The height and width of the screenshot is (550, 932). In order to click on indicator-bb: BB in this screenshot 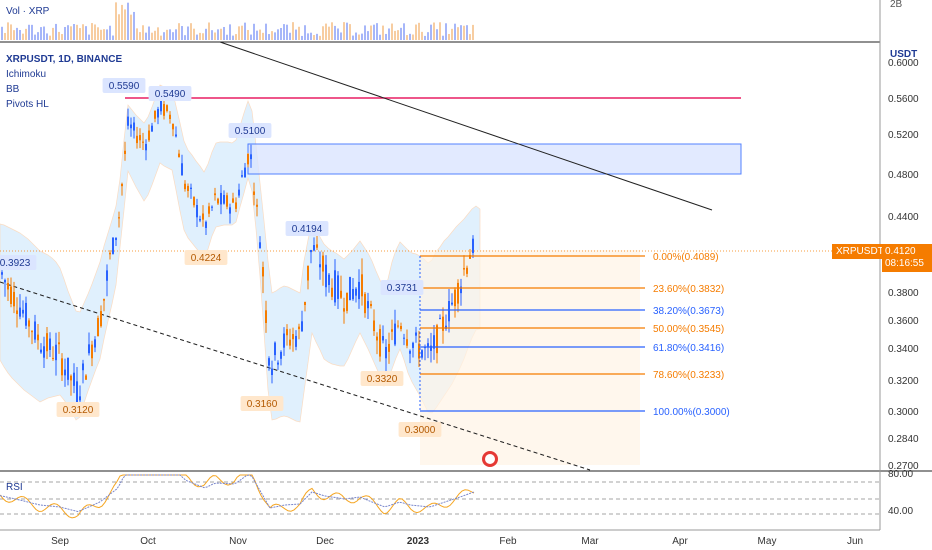, I will do `click(13, 89)`.